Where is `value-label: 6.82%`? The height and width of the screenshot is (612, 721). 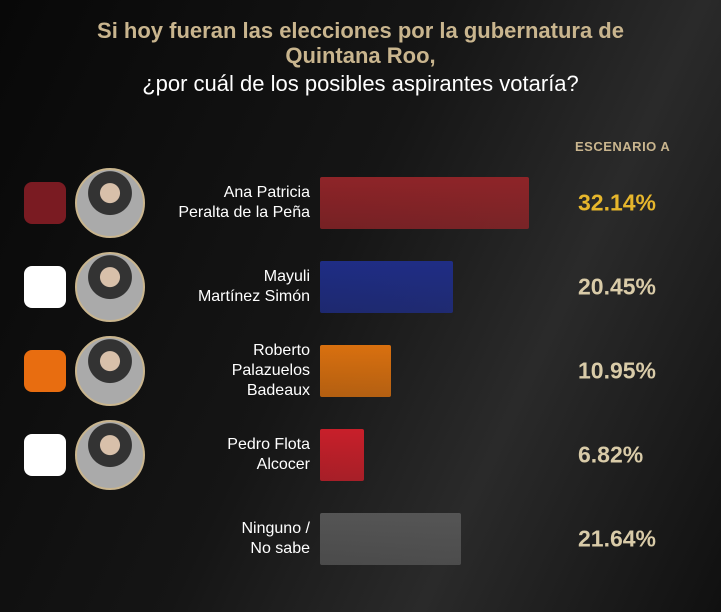
value-label: 6.82% is located at coordinates (611, 454).